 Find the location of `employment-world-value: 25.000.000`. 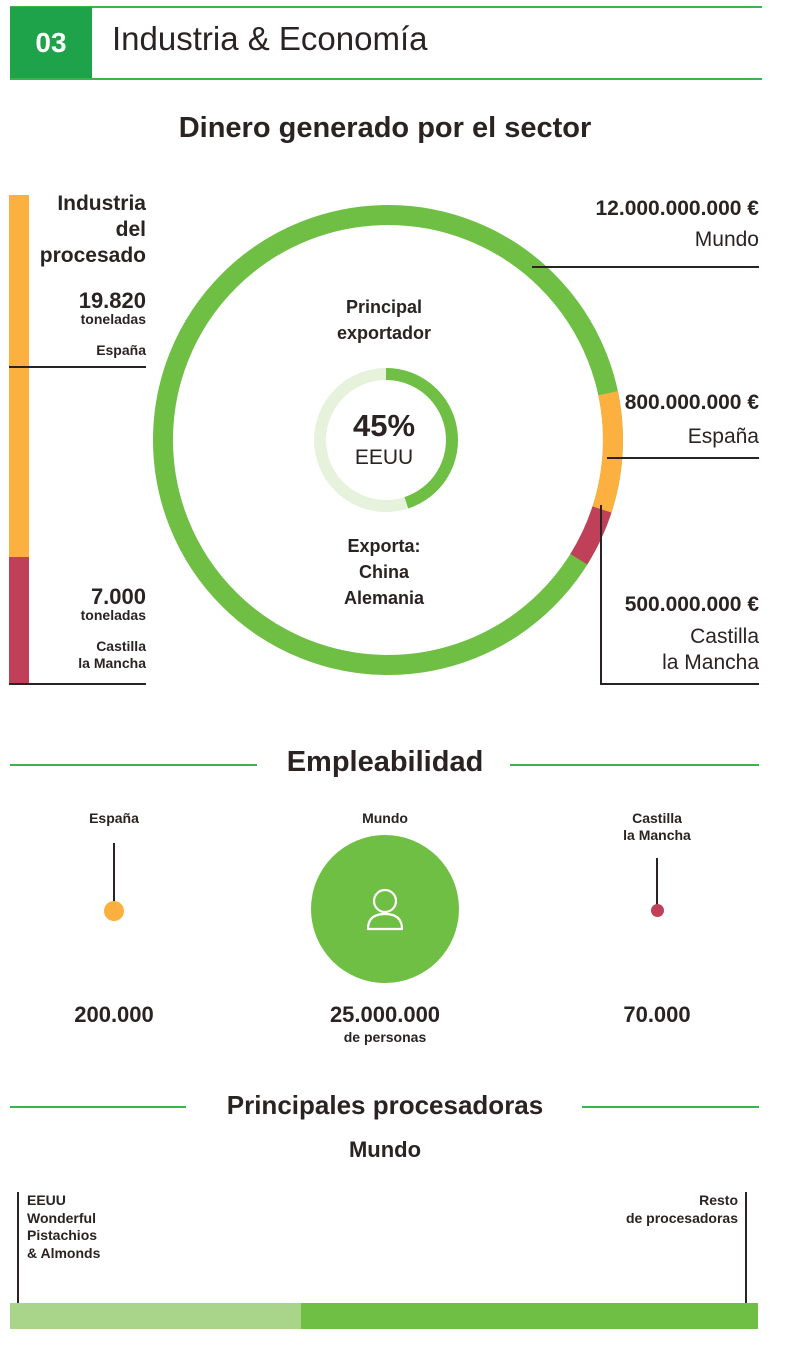

employment-world-value: 25.000.000 is located at coordinates (385, 1014).